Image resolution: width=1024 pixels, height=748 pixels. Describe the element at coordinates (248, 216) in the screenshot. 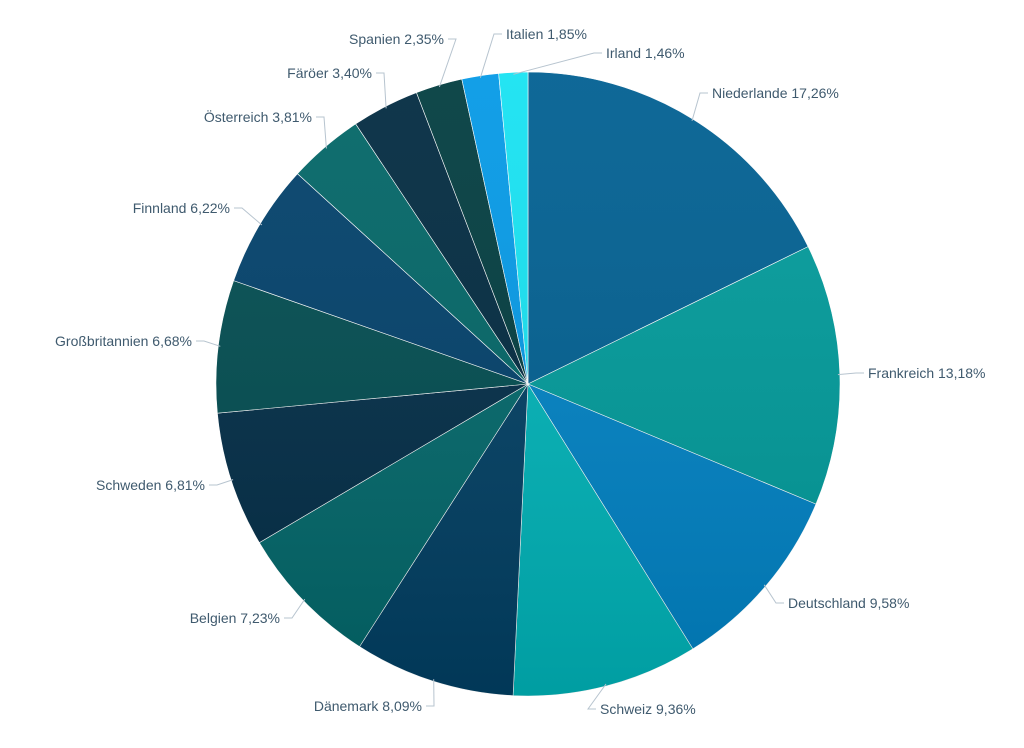

I see `leader-line-finnland` at that location.